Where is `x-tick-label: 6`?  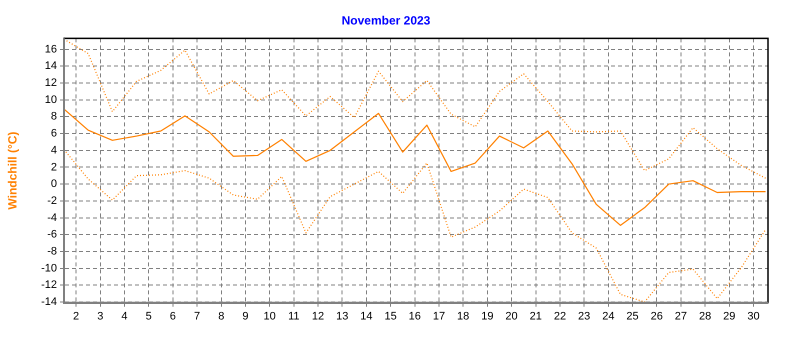 x-tick-label: 6 is located at coordinates (173, 316).